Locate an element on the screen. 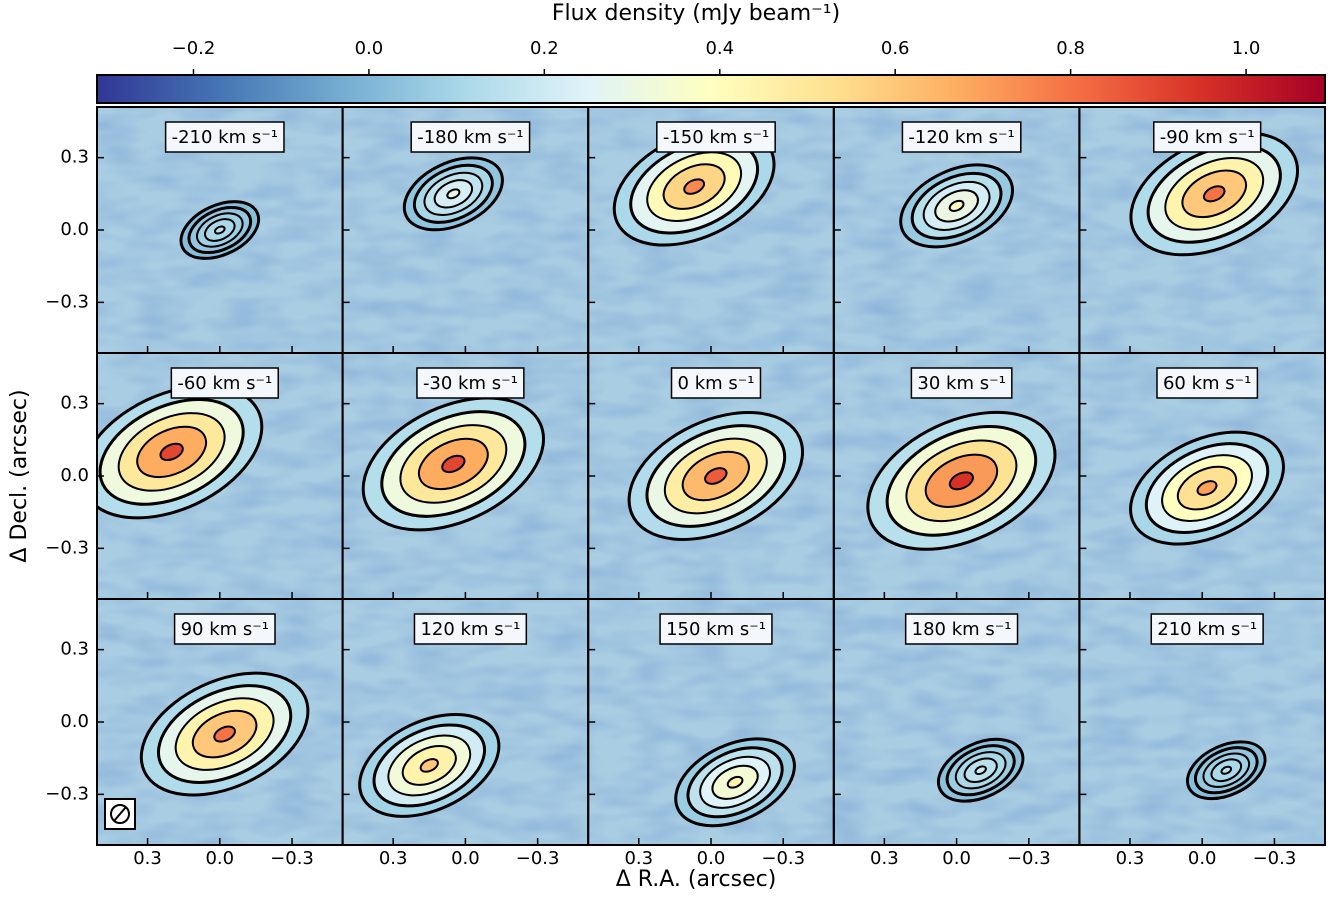 The width and height of the screenshot is (1342, 898). panel-label: 30 km s⁻¹ is located at coordinates (961, 383).